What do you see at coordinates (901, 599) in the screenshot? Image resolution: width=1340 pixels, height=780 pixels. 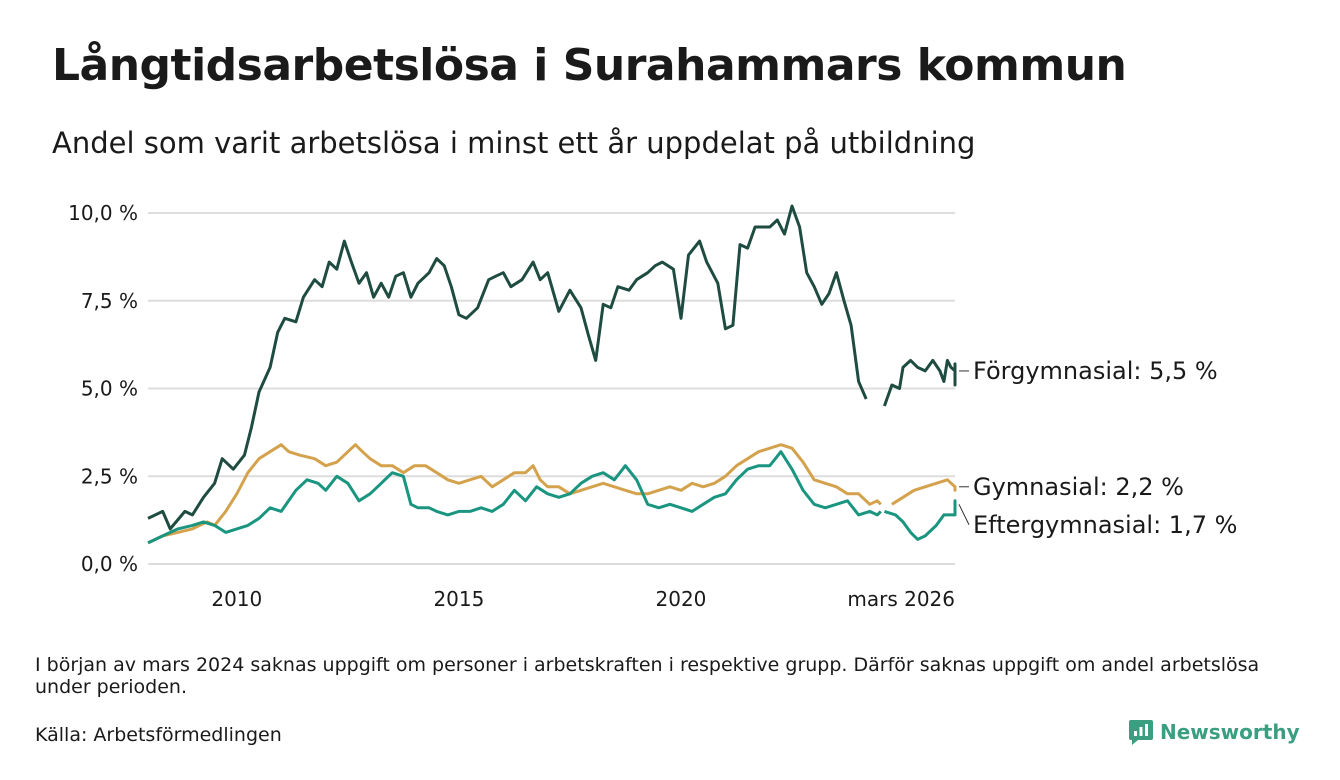 I see `x-tick-label: mars 2026` at bounding box center [901, 599].